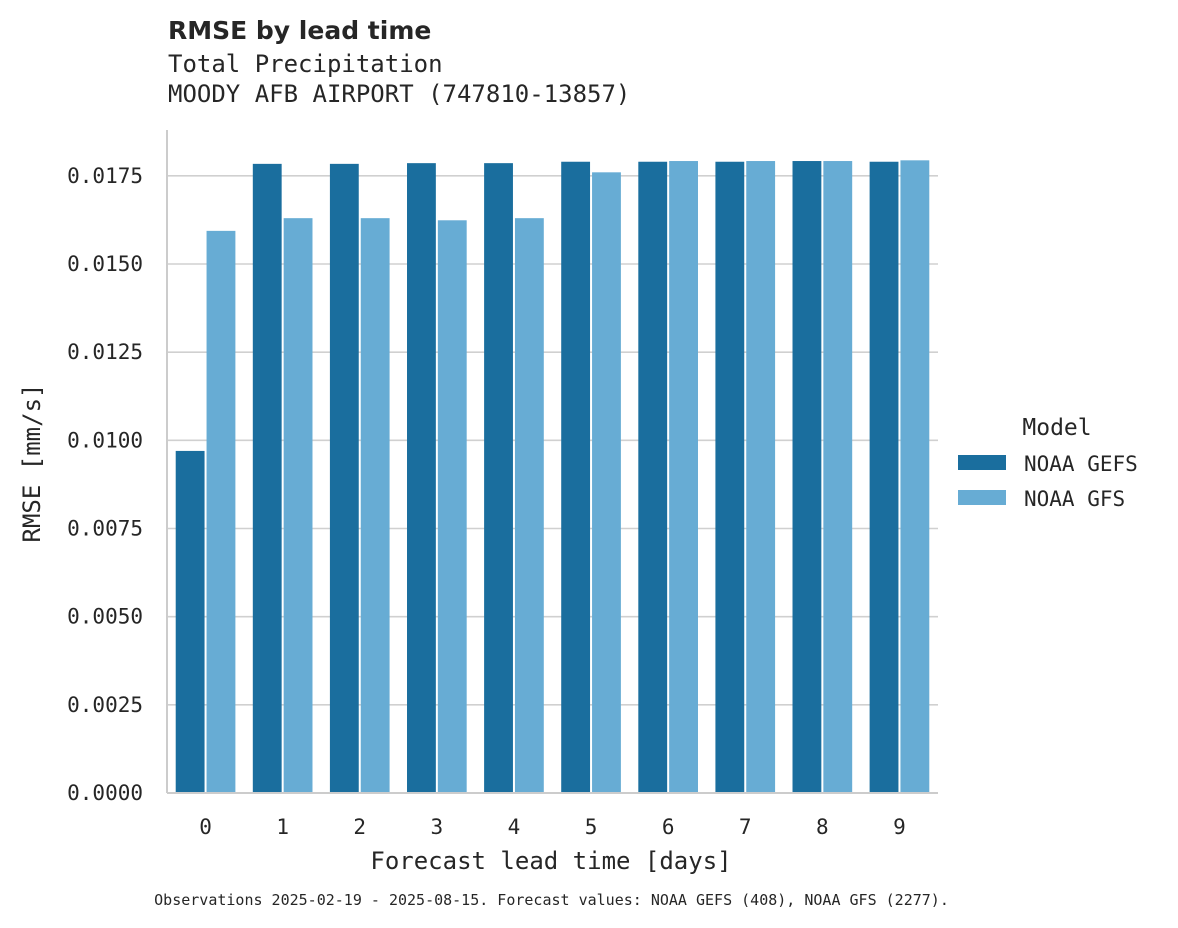  What do you see at coordinates (822, 827) in the screenshot?
I see `x-tick-label: 8` at bounding box center [822, 827].